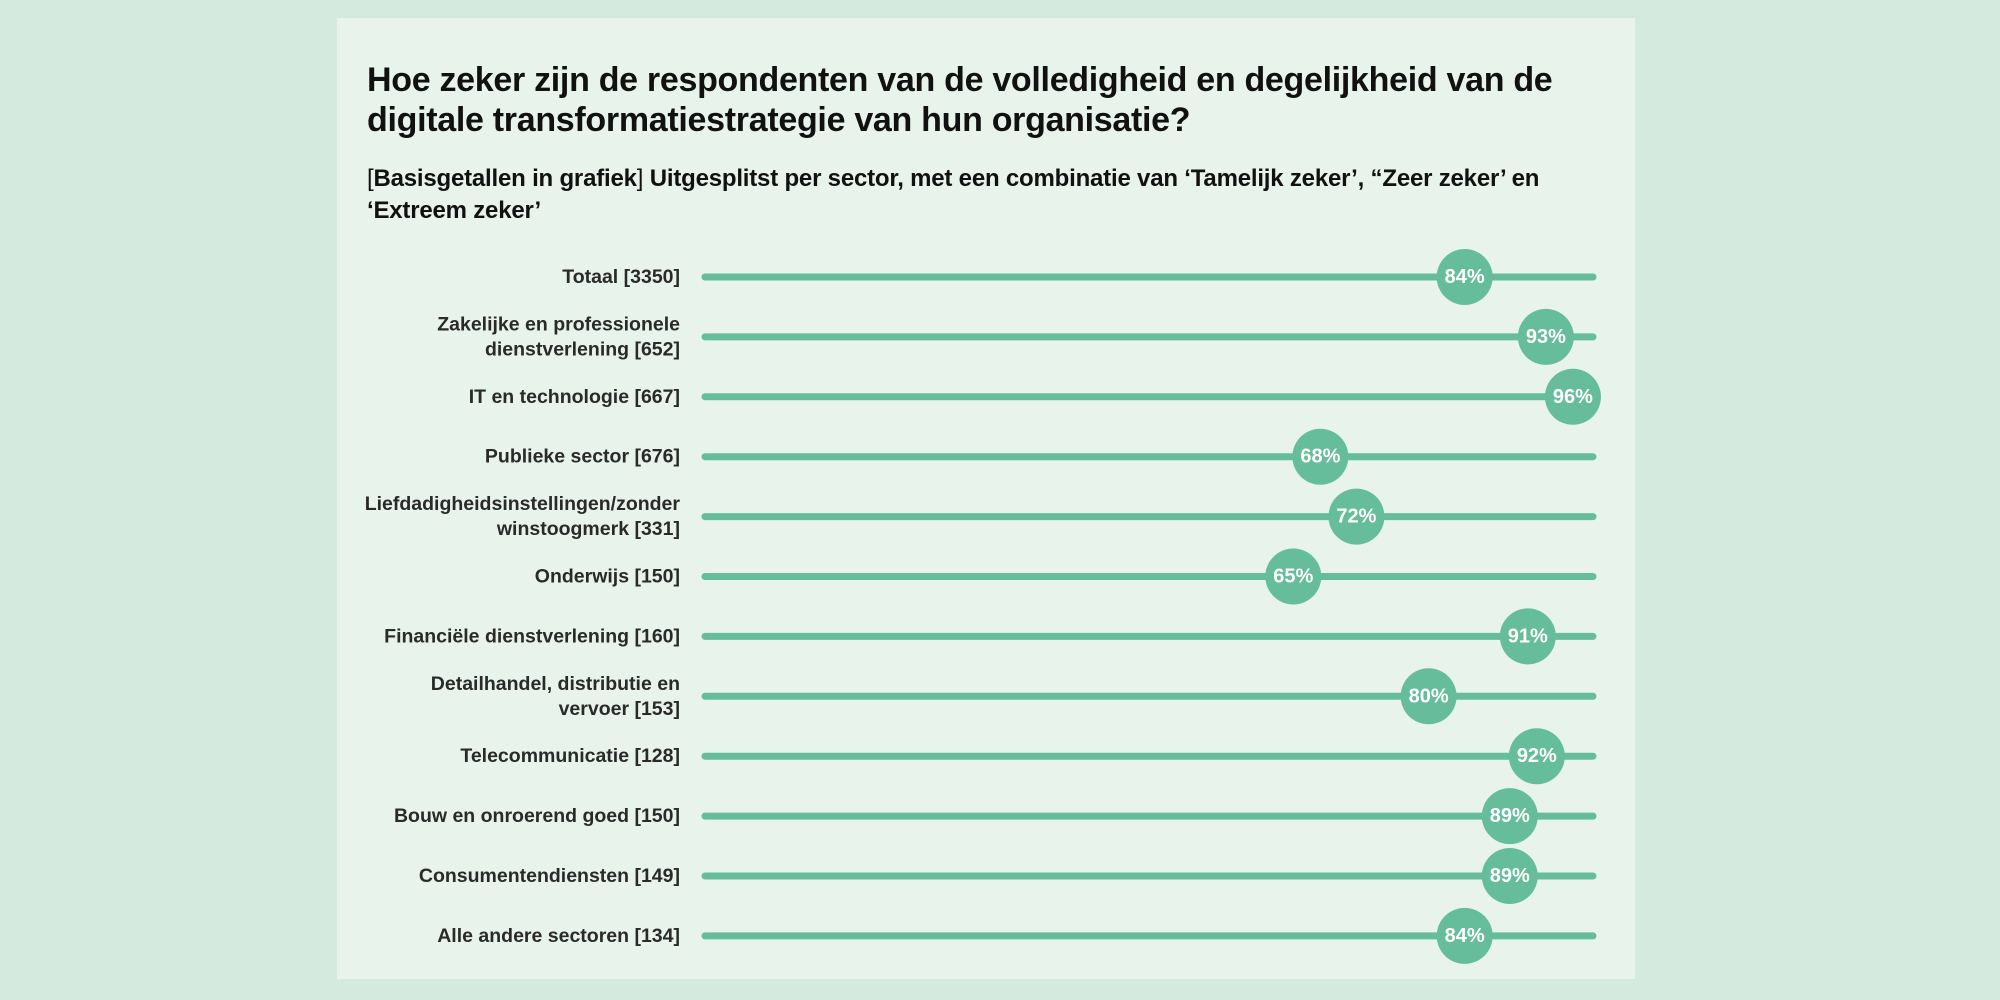 Image resolution: width=2000 pixels, height=1000 pixels. I want to click on category-label-line: dienstverlening [652], so click(582, 349).